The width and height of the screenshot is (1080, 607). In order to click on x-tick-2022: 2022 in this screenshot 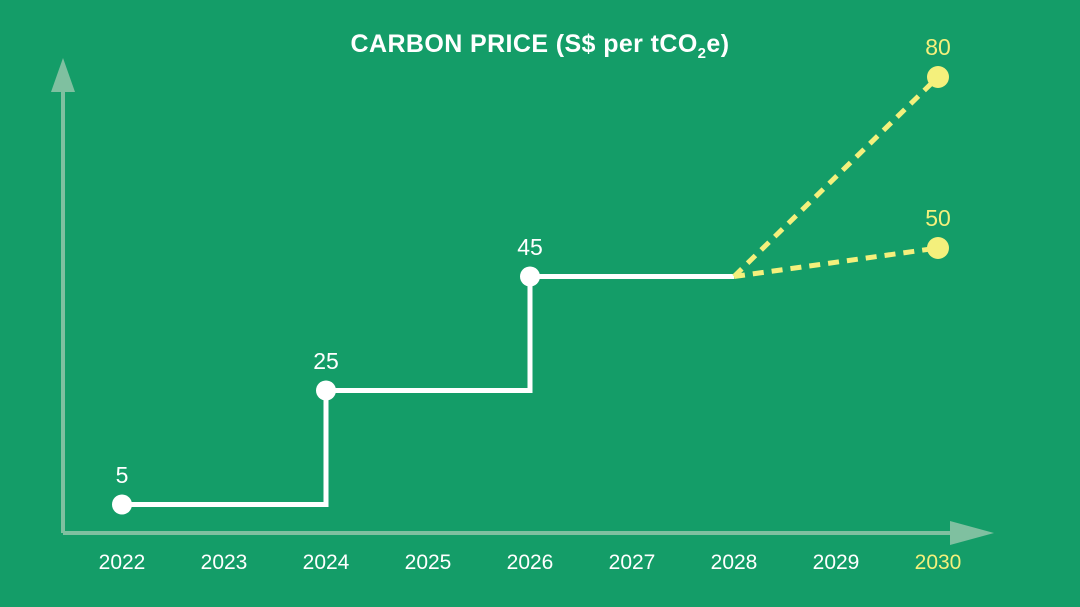, I will do `click(122, 562)`.